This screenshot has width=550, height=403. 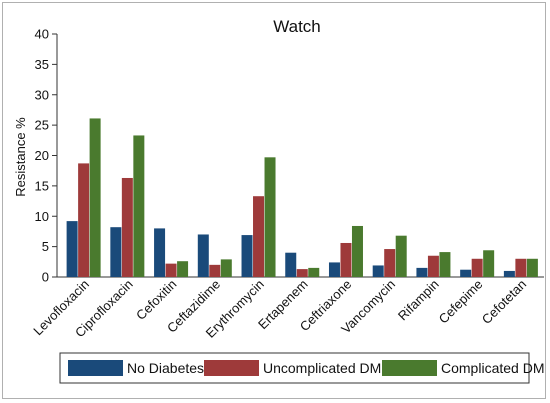 I want to click on y-tick-label: 5, so click(x=45, y=246).